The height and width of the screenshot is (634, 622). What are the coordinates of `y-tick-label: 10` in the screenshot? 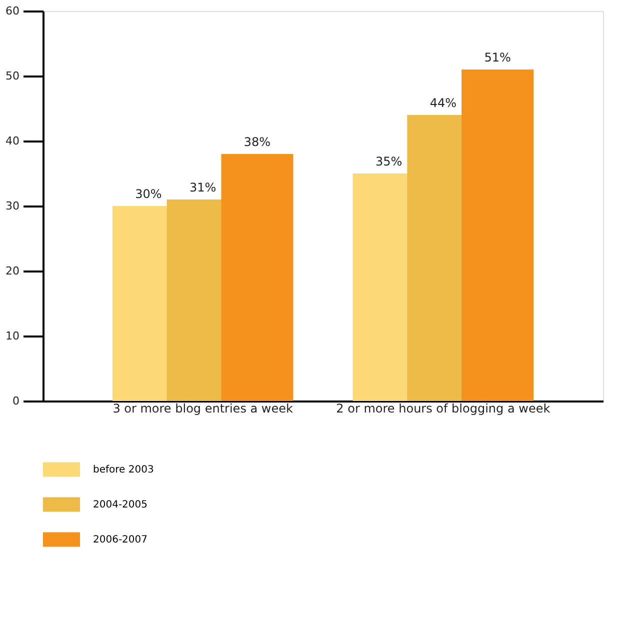 It's located at (13, 336).